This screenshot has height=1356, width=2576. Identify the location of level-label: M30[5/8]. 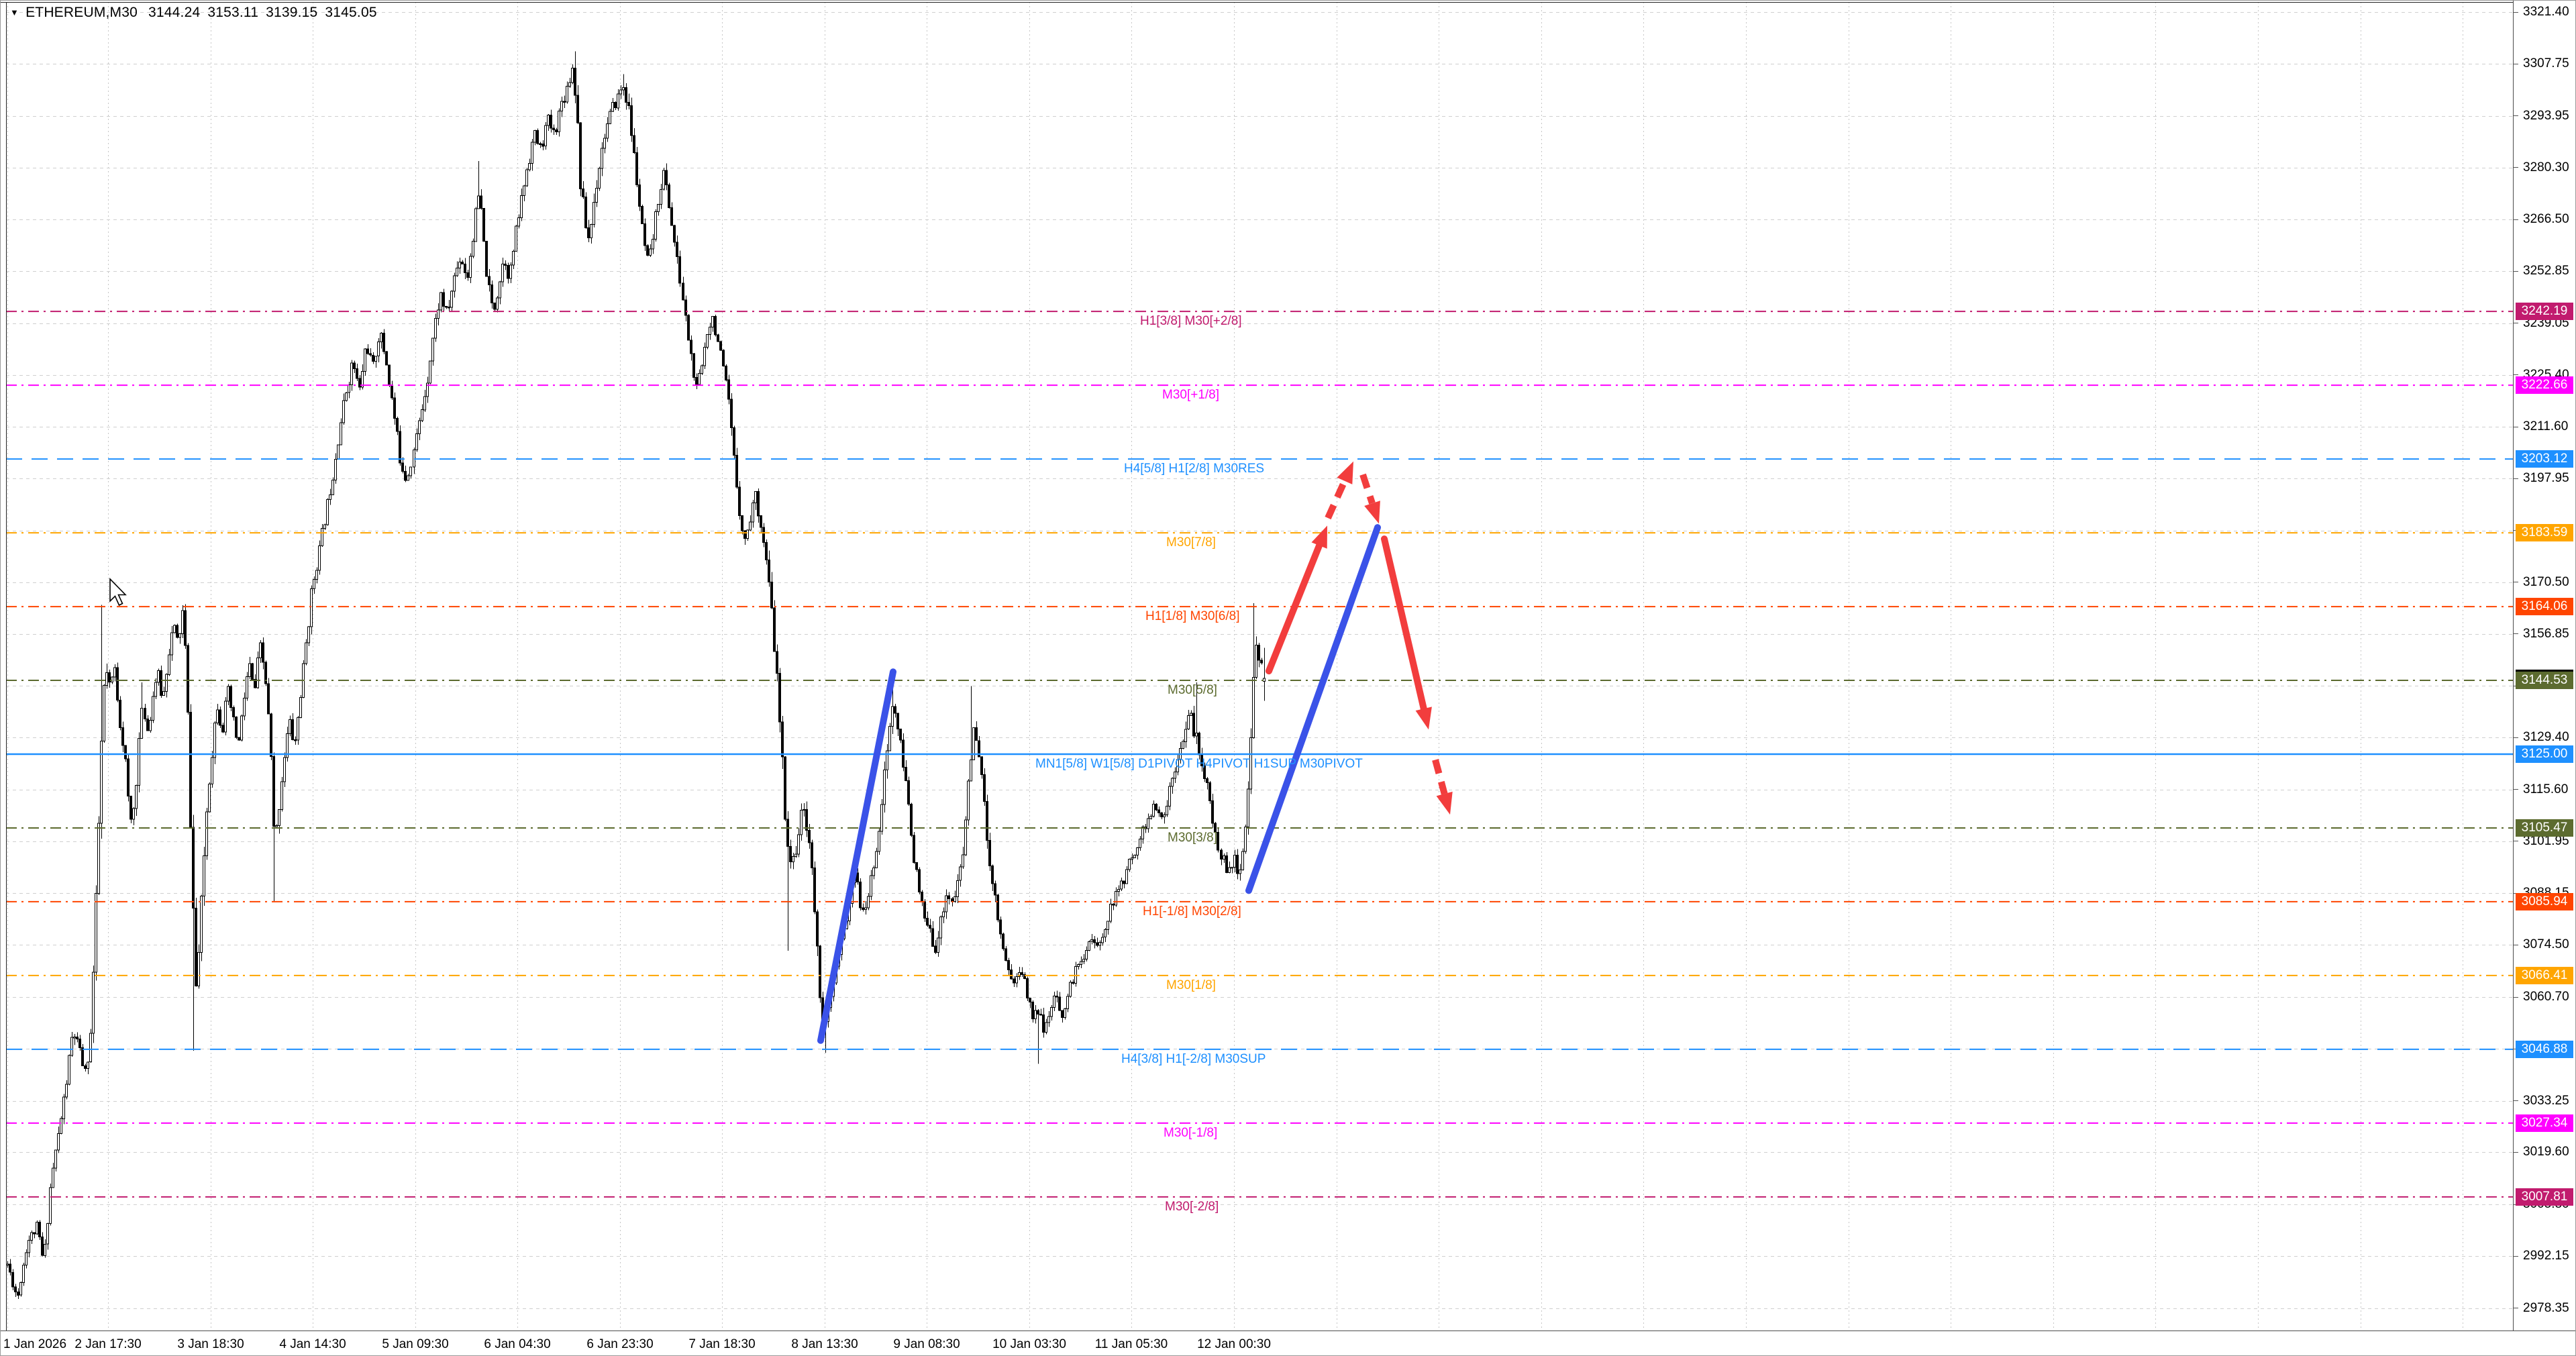
(1192, 690).